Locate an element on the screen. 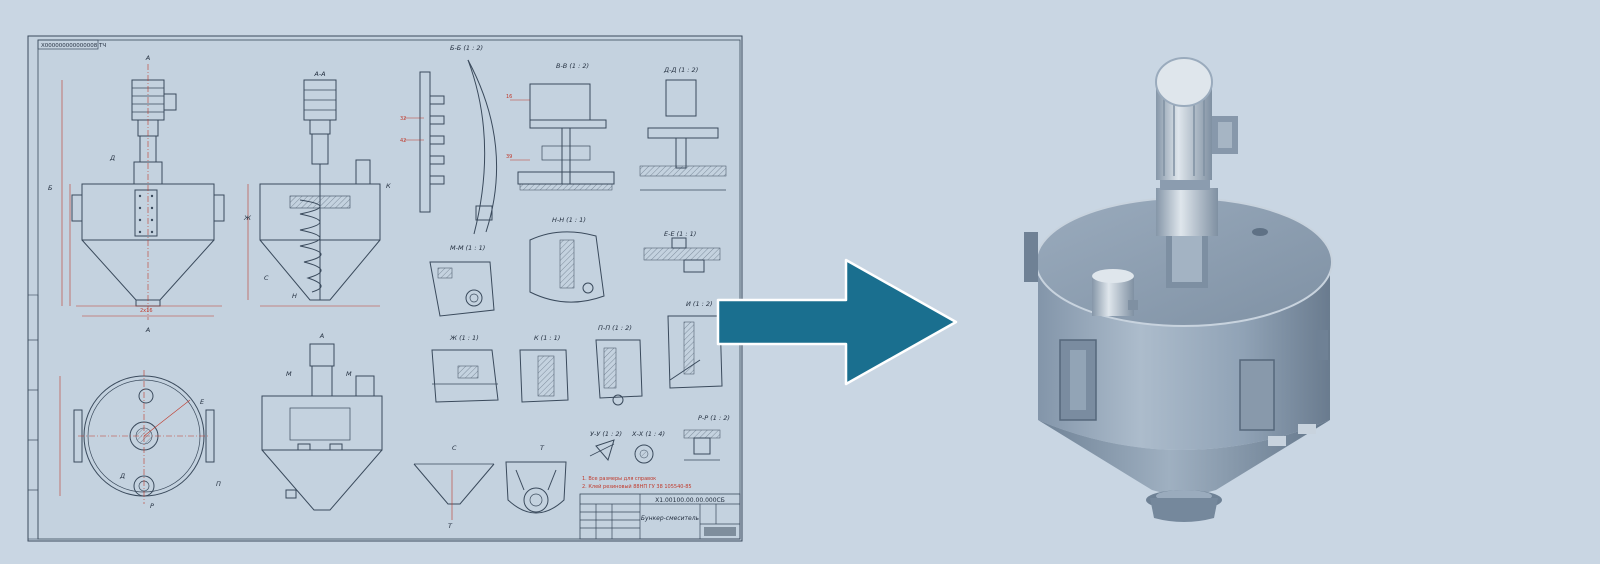 The width and height of the screenshot is (1600, 564). section-dd: Д-Д (1 : 2) is located at coordinates (683, 128).